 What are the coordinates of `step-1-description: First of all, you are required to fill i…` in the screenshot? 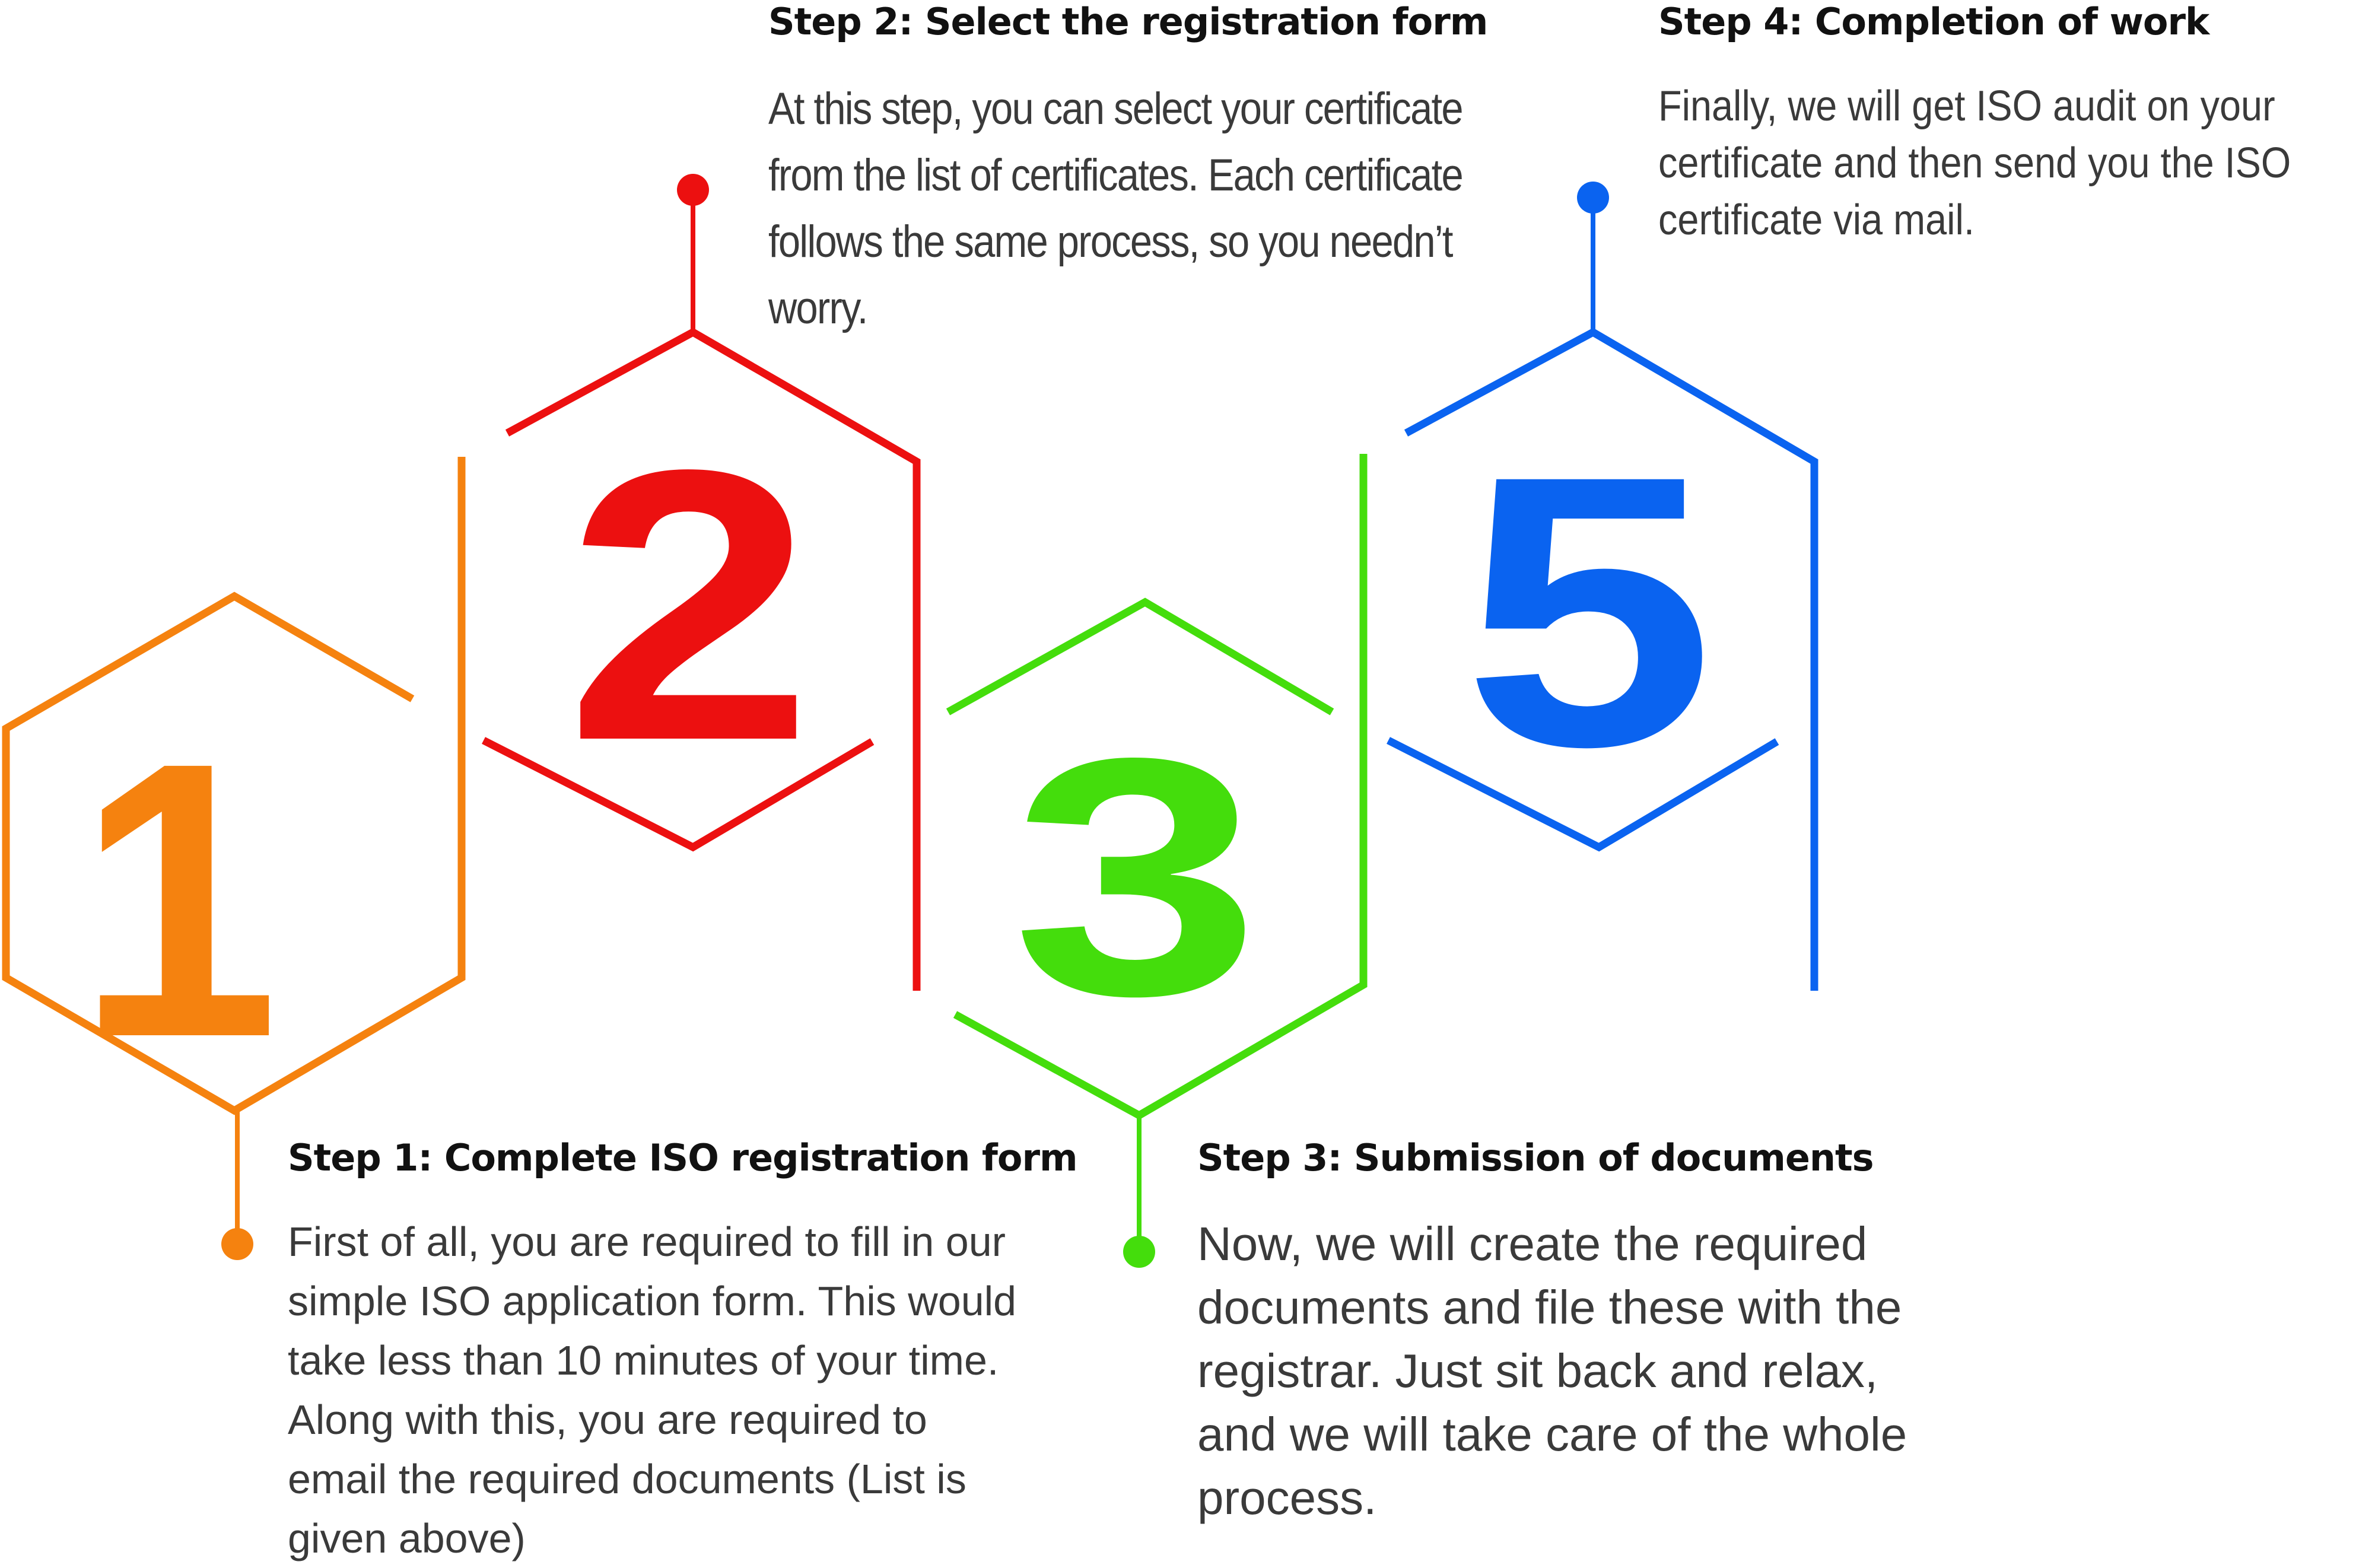 It's located at (652, 1390).